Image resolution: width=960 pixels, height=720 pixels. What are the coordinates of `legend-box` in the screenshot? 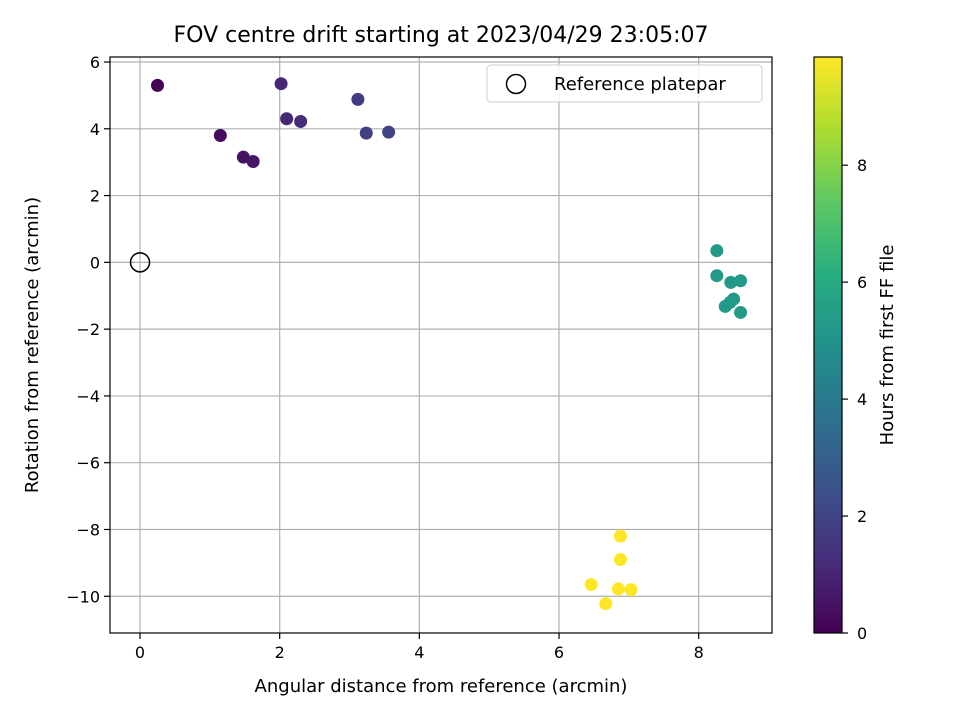 It's located at (624, 83).